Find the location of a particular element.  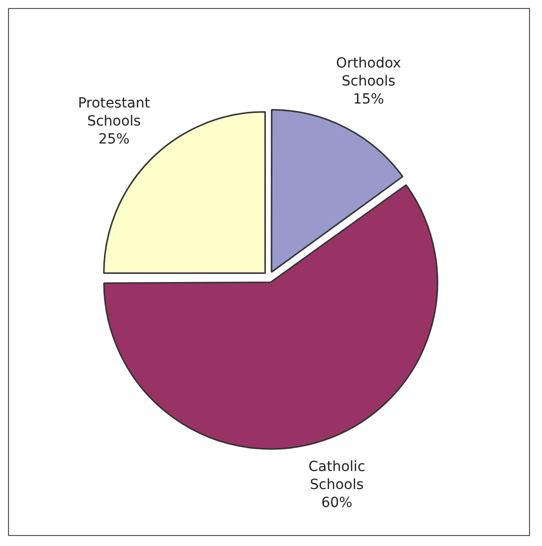

slice-label: Catholic Schools is located at coordinates (337, 476).